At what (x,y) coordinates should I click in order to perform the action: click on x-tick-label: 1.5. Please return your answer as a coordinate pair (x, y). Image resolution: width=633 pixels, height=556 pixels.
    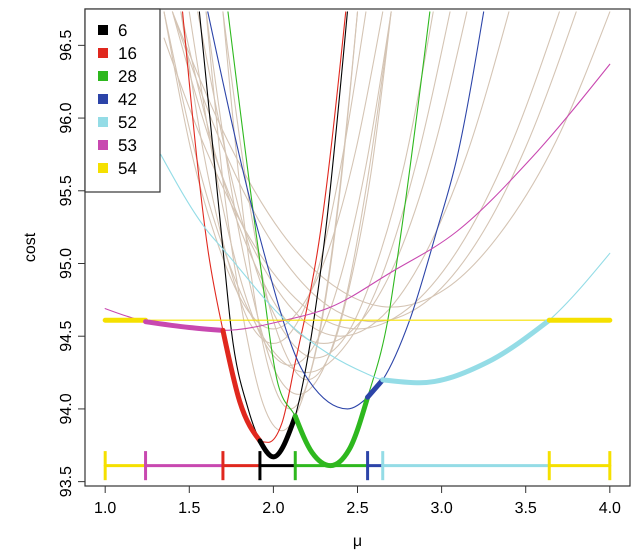
    Looking at the image, I should click on (189, 508).